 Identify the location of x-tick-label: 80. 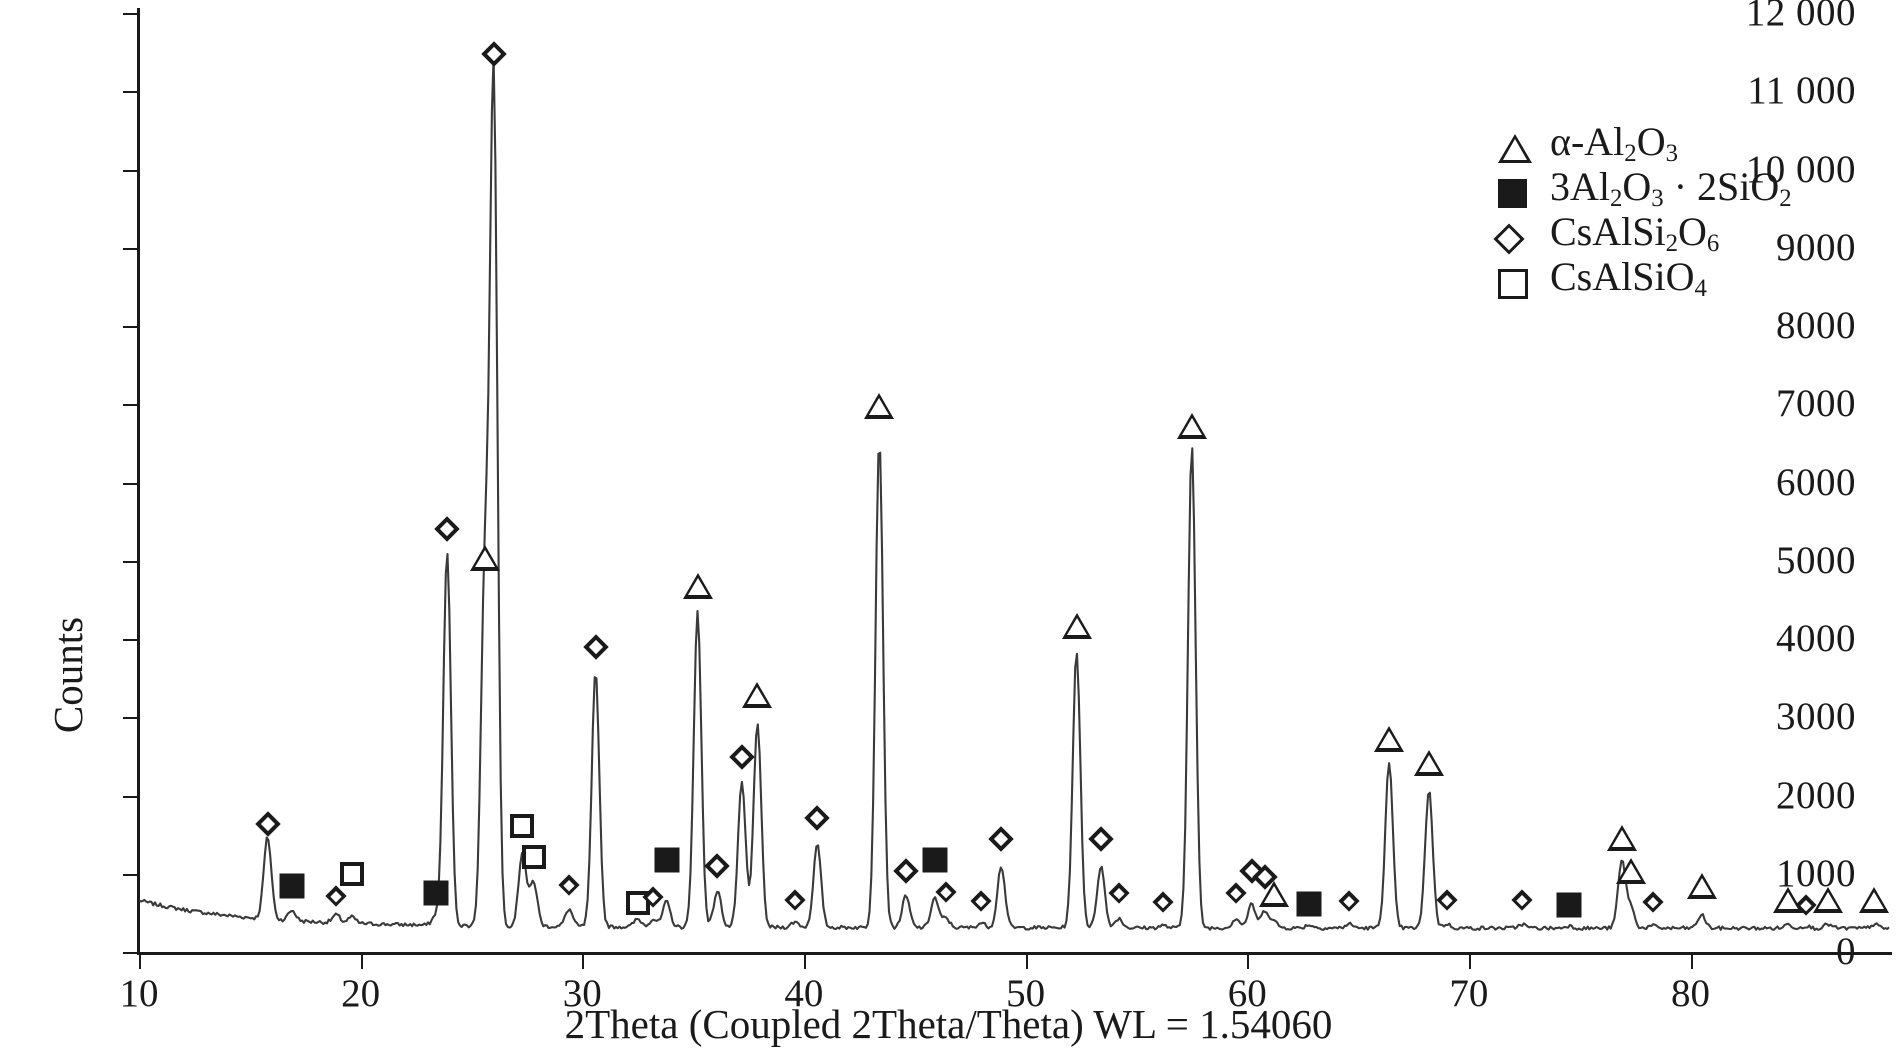
(1691, 993).